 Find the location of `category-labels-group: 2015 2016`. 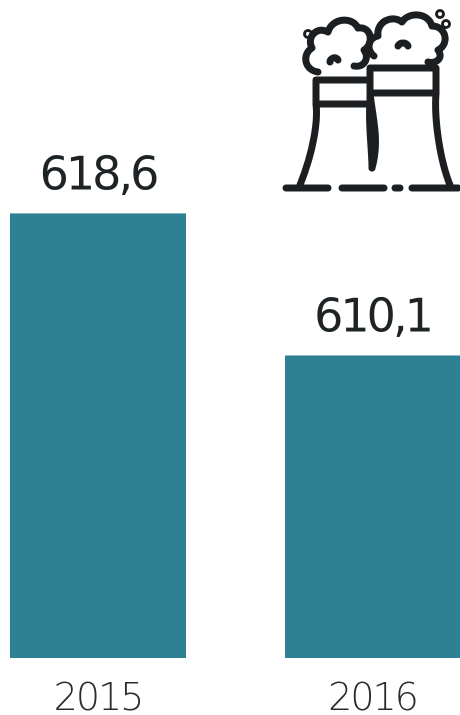

category-labels-group: 2015 2016 is located at coordinates (236, 695).